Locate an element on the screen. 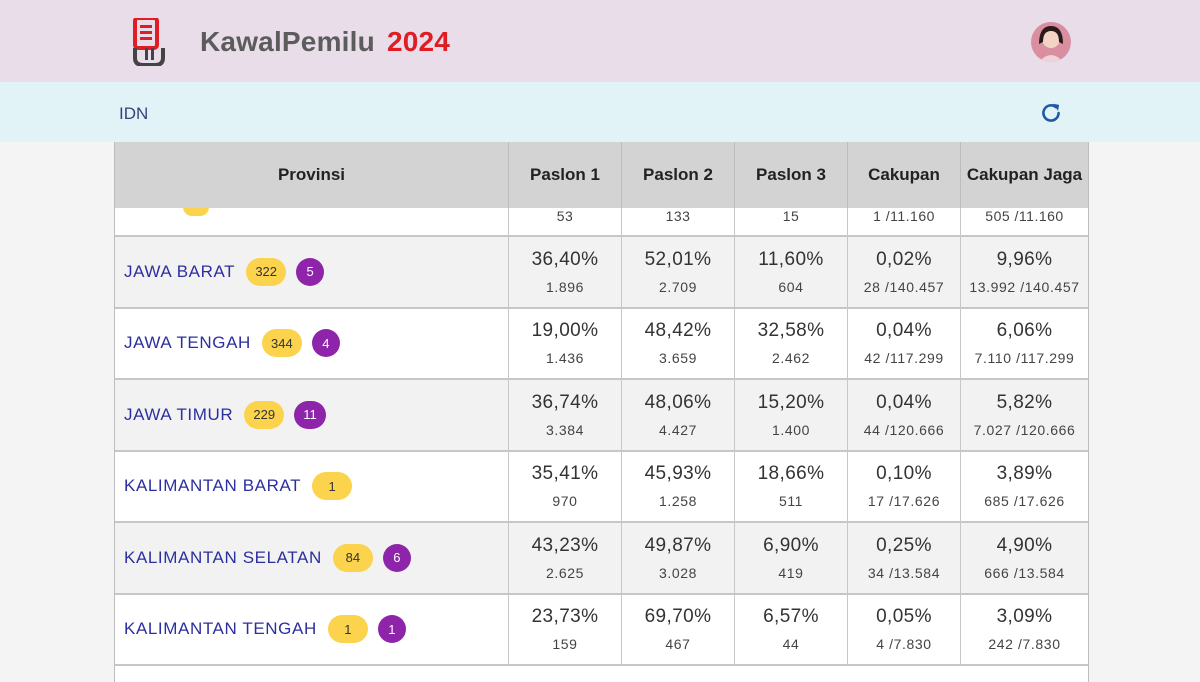 This screenshot has height=682, width=1200. paslon-3-count: 15 is located at coordinates (791, 221).